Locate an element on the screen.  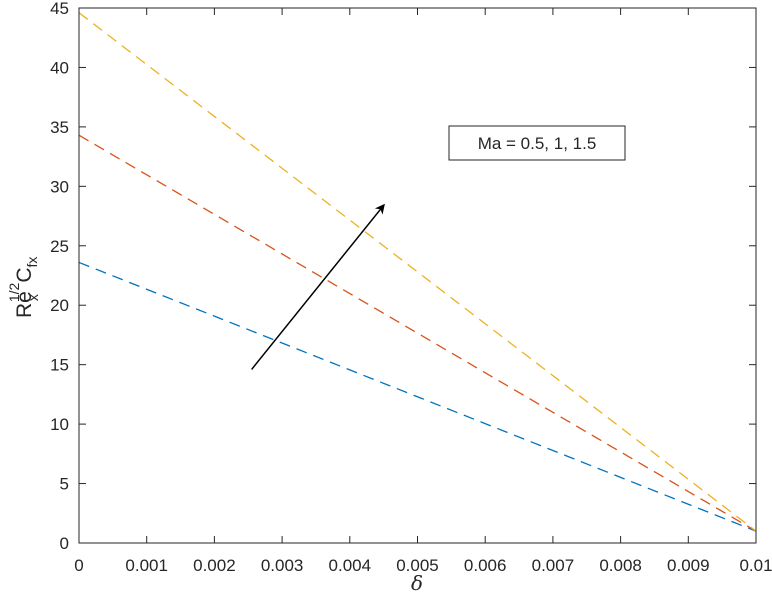
annotation-frame is located at coordinates (537, 143).